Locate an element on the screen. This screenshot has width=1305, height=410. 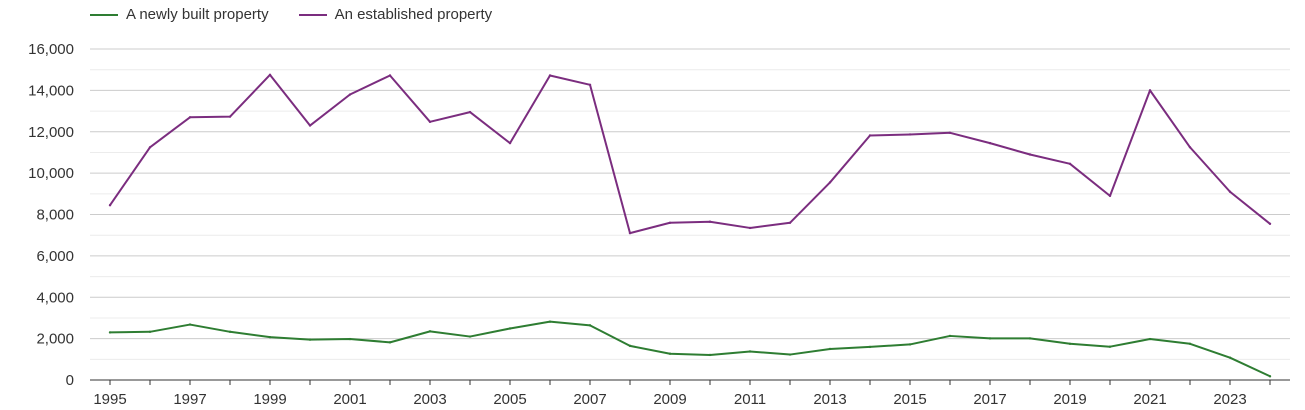
legend-item-established: An established property is located at coordinates (395, 14).